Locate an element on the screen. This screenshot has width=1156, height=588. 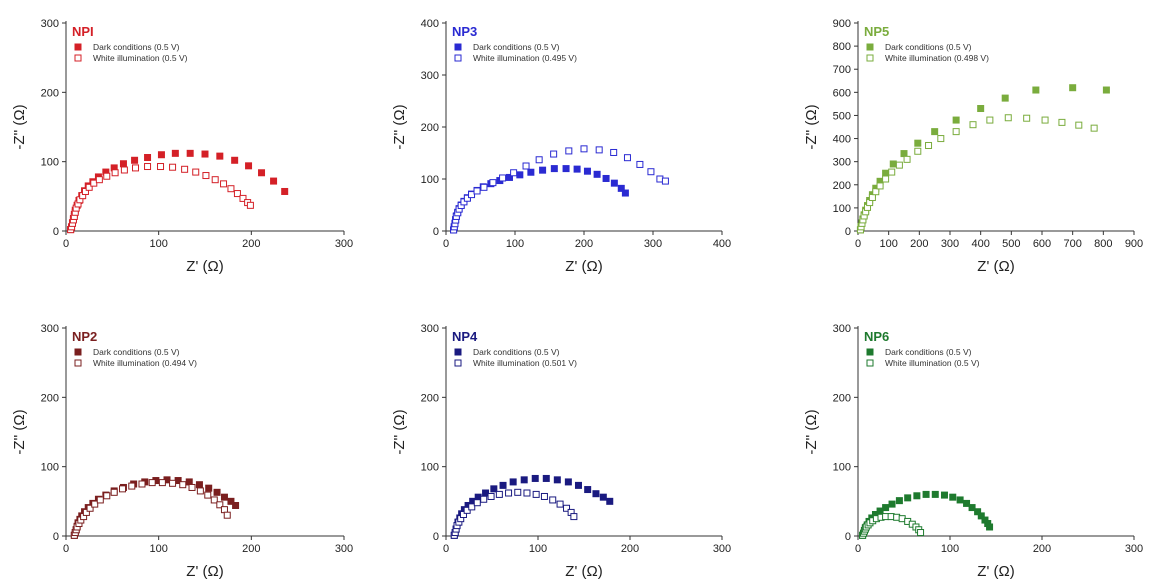
panel-1-legend-marker is located at coordinates (78, 58).